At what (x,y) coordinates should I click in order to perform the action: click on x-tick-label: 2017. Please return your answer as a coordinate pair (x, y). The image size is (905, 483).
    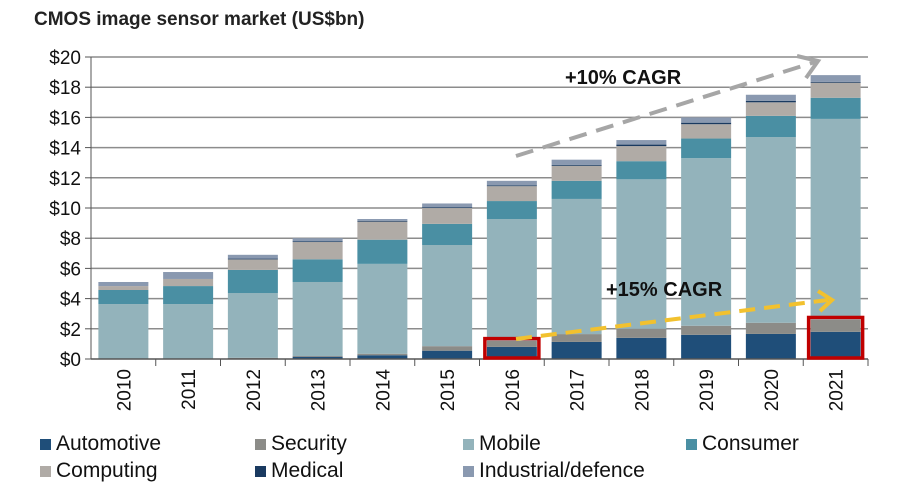
    Looking at the image, I should click on (578, 390).